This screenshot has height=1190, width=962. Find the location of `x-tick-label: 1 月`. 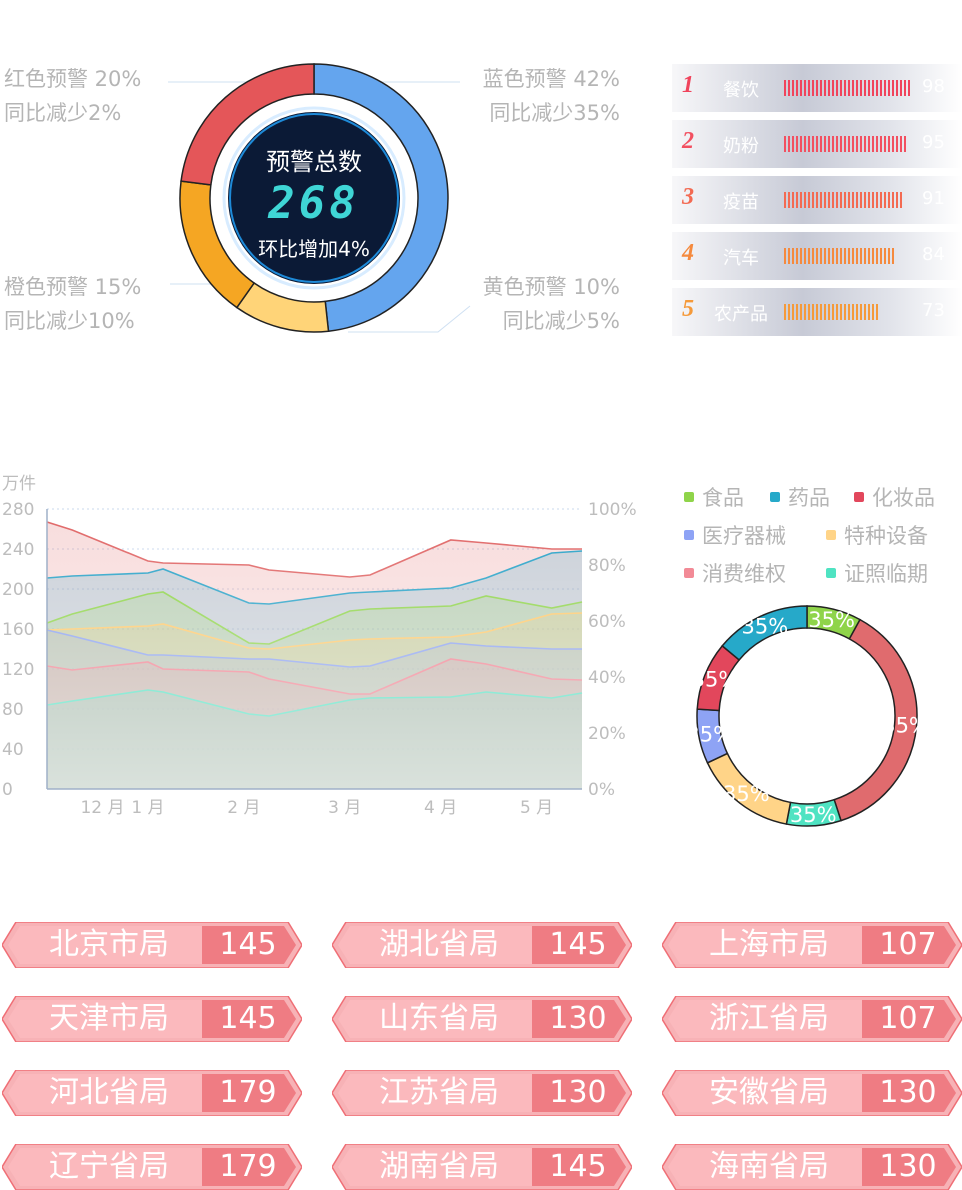

x-tick-label: 1 月 is located at coordinates (147, 808).